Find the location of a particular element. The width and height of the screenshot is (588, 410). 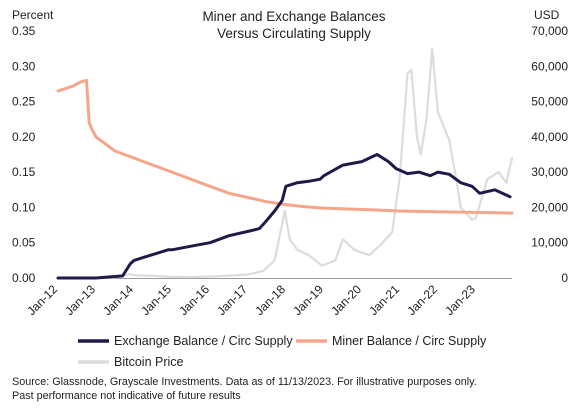

left-axis-label: Percent is located at coordinates (33, 15).